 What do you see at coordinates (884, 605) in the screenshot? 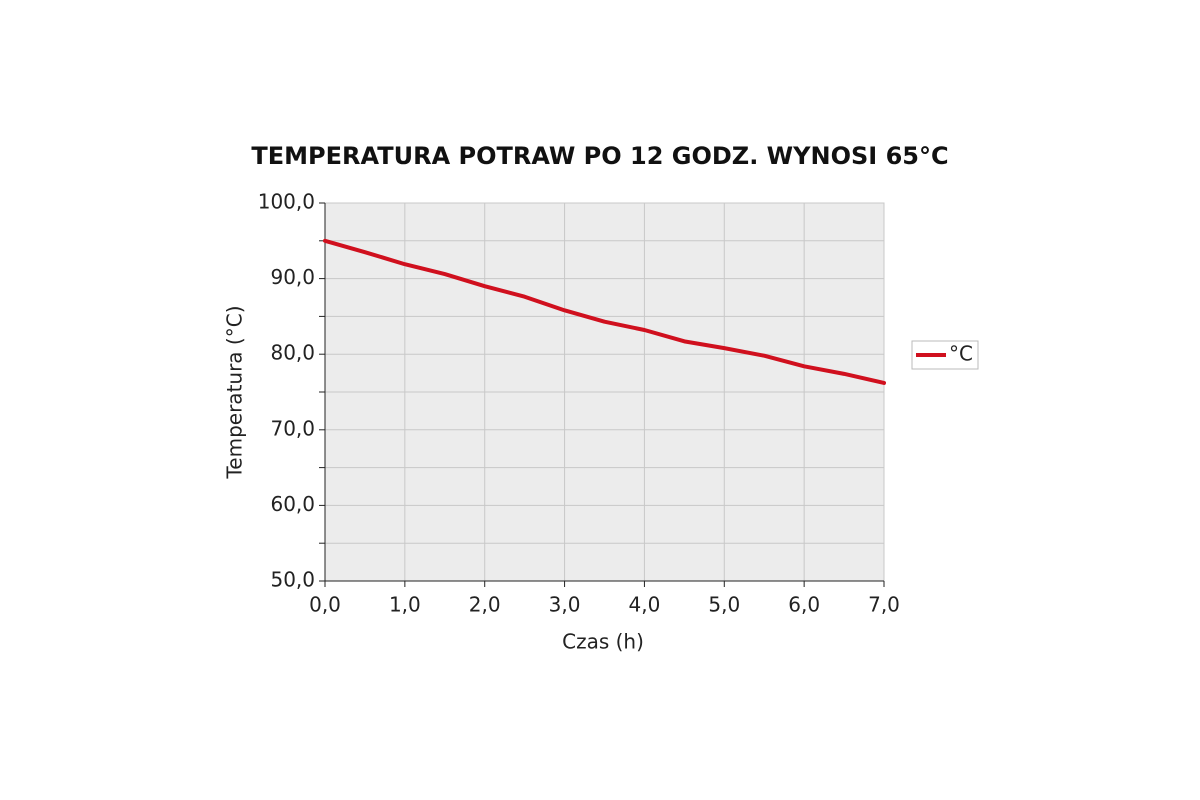
I see `x-tick-label: 7,0` at bounding box center [884, 605].